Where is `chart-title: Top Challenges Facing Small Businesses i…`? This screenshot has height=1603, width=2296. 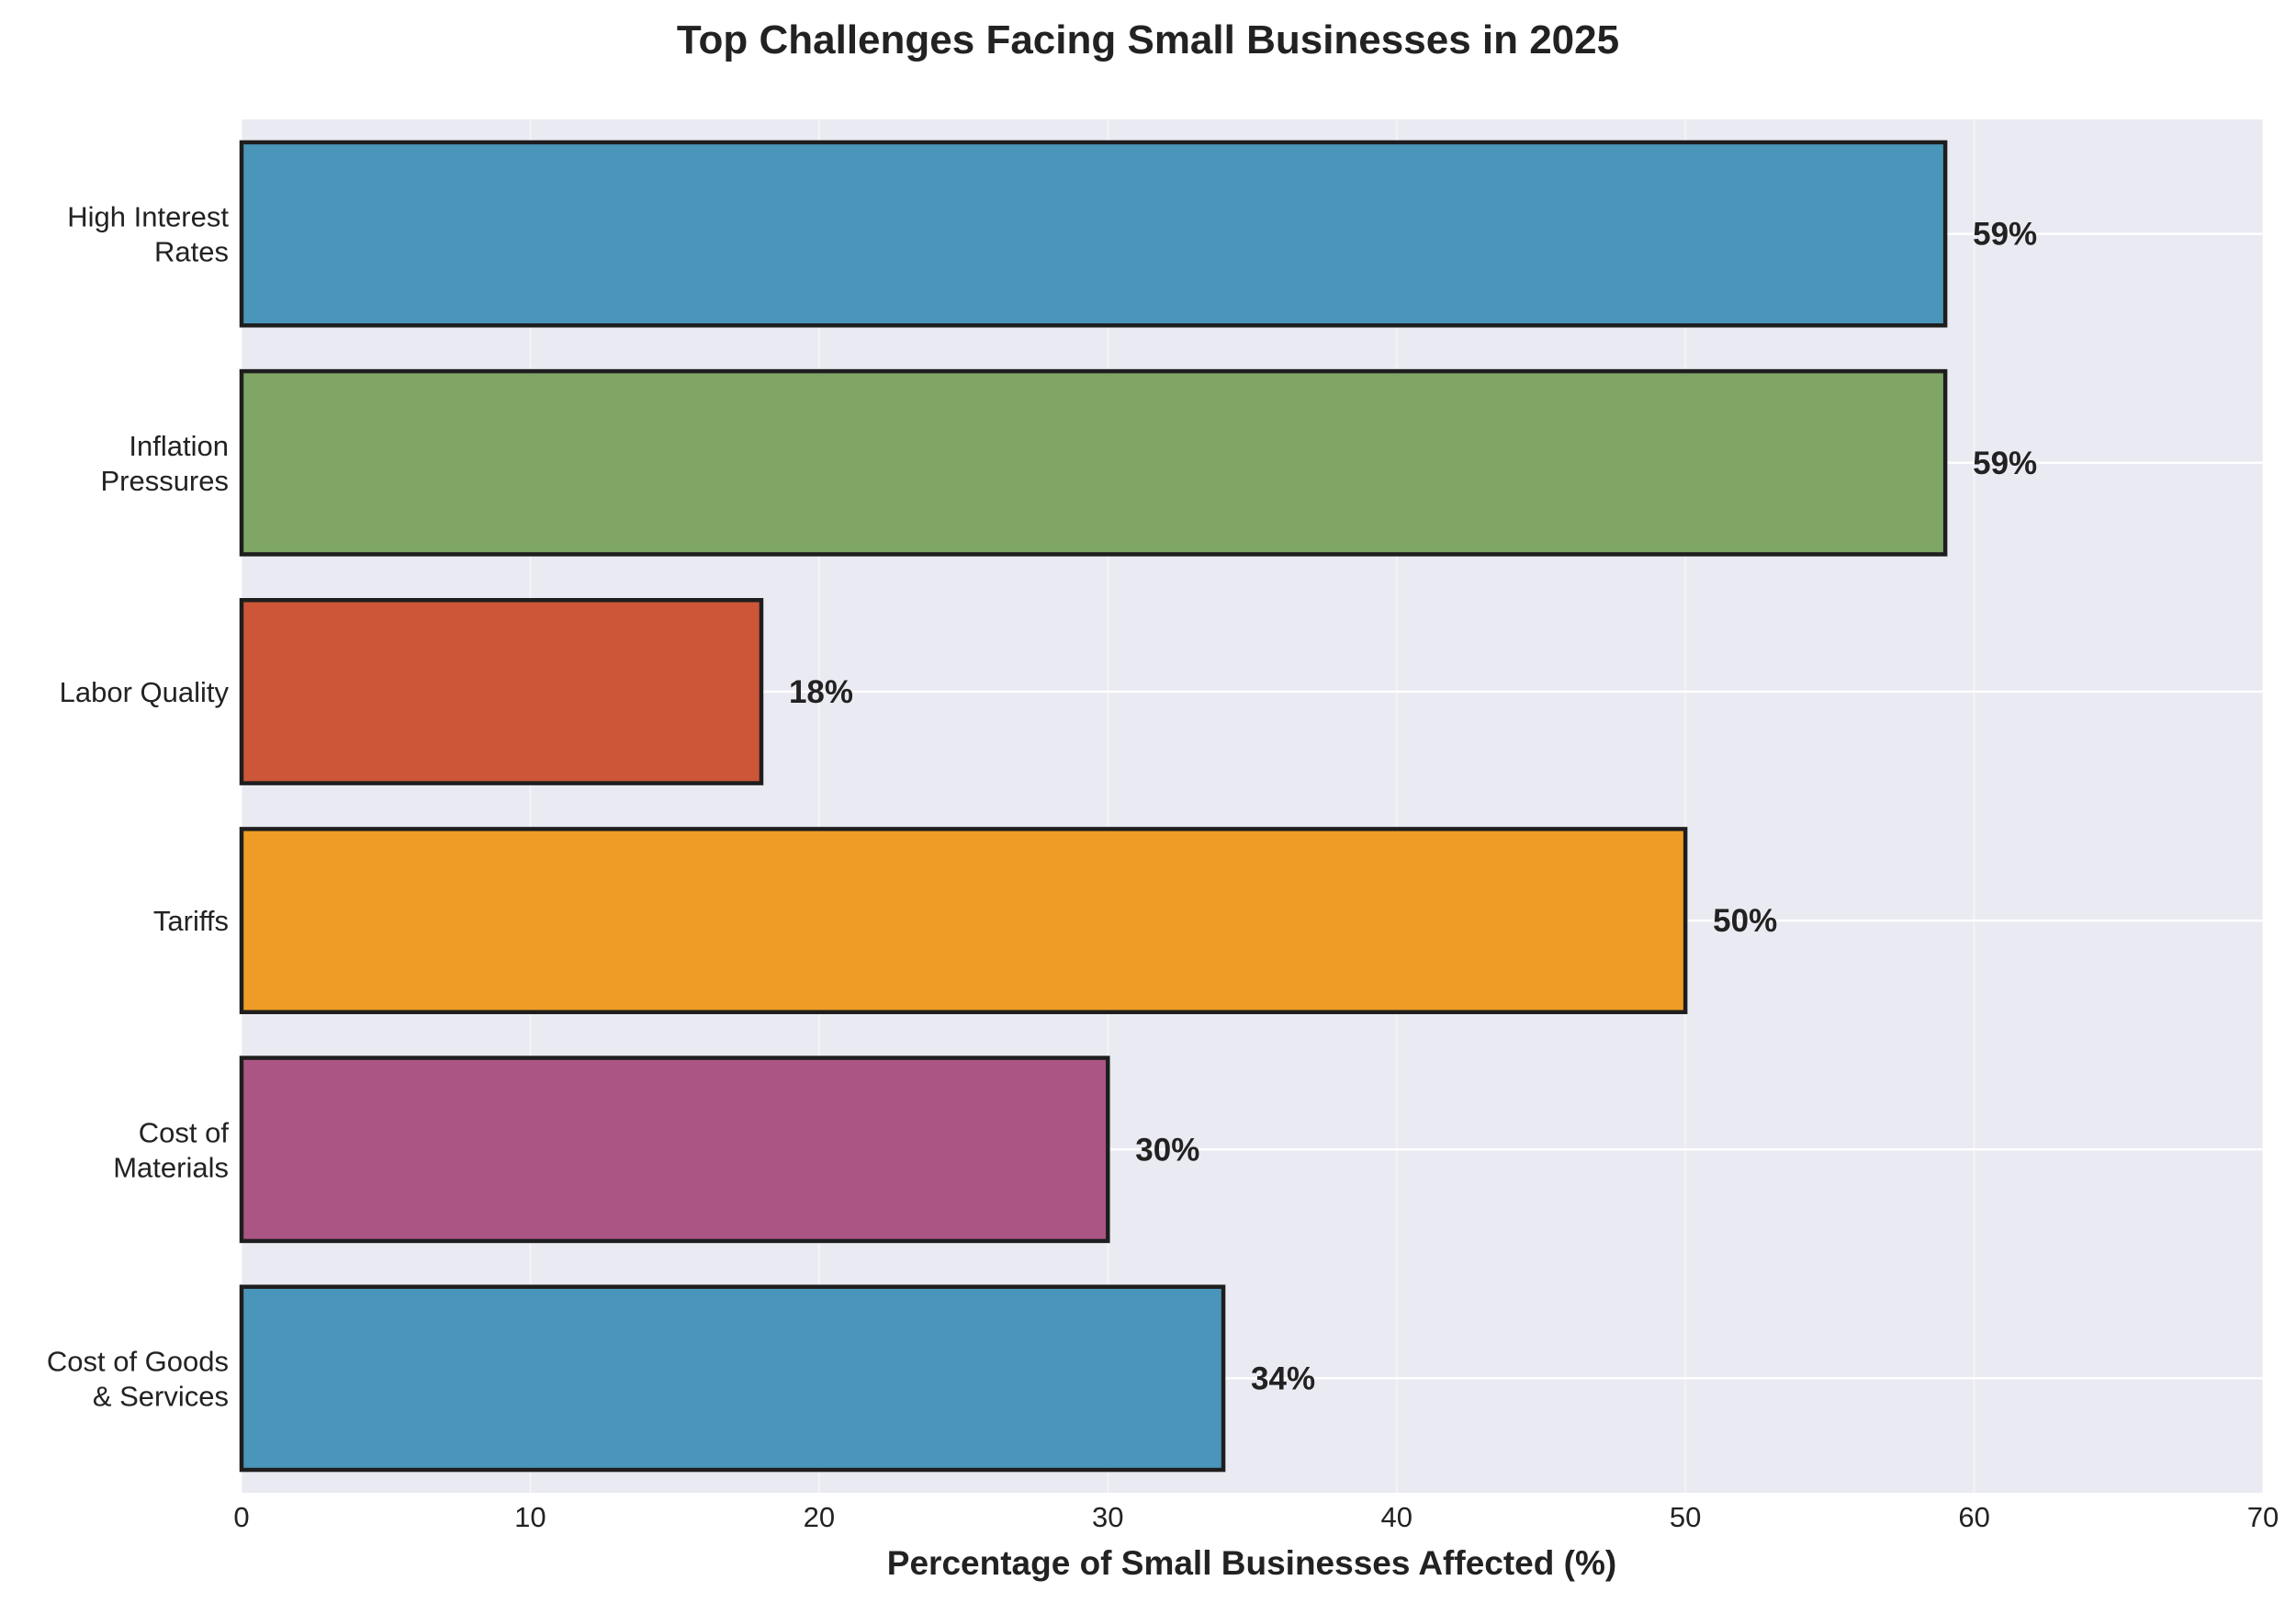 chart-title: Top Challenges Facing Small Businesses i… is located at coordinates (1148, 39).